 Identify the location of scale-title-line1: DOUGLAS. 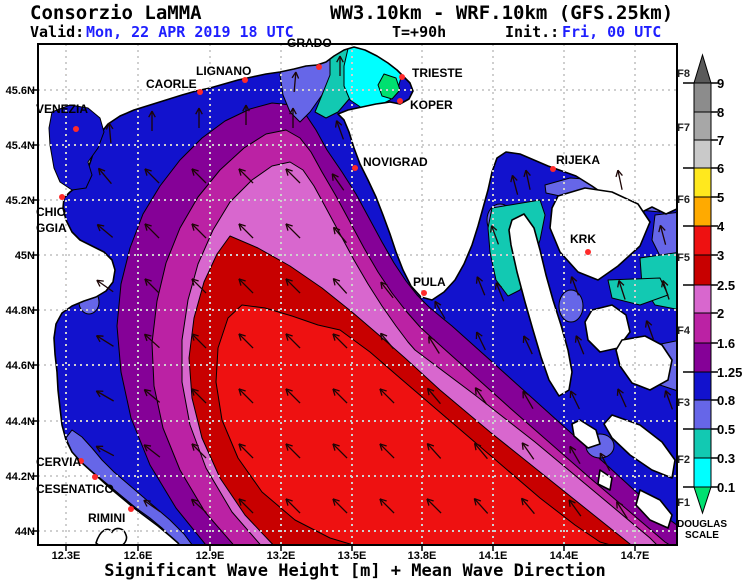
(702, 524).